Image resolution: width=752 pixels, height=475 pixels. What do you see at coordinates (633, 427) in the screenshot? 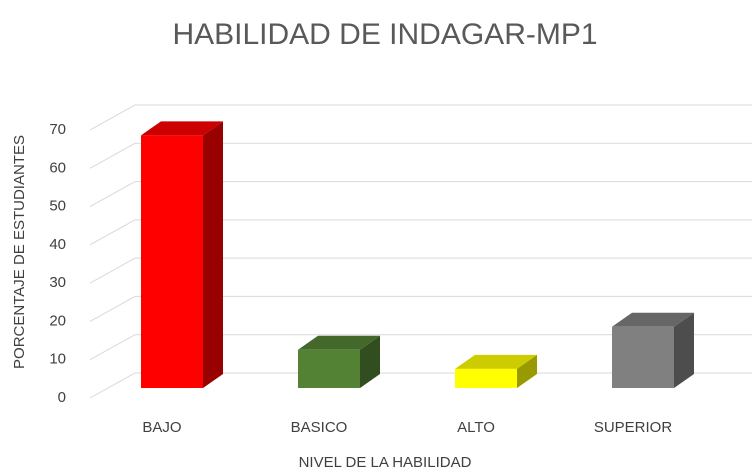
I see `x-tick-label: SUPERIOR` at bounding box center [633, 427].